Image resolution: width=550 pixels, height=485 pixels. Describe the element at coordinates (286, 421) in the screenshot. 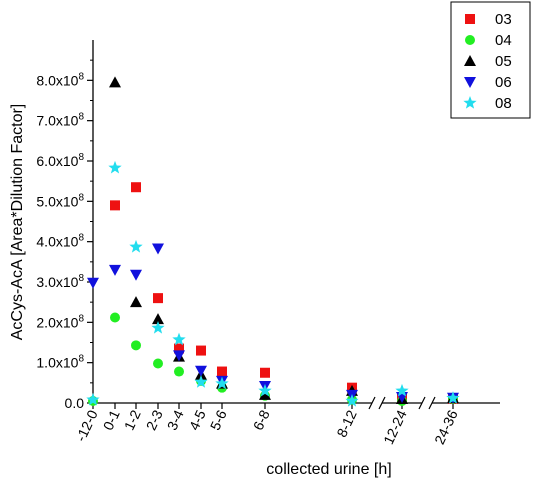

I see `x-axis: -12-00-11-22-33-44-55-6 6-8 8-12 12-24 24-36` at that location.